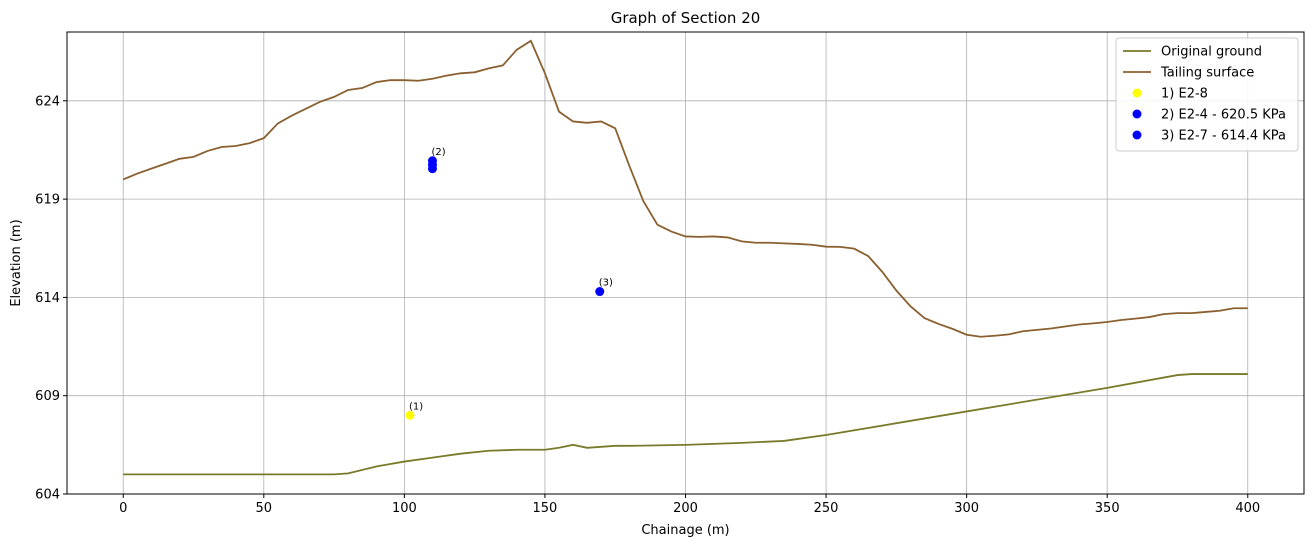 Image resolution: width=1315 pixels, height=547 pixels. I want to click on y-tick-label: 619, so click(47, 200).